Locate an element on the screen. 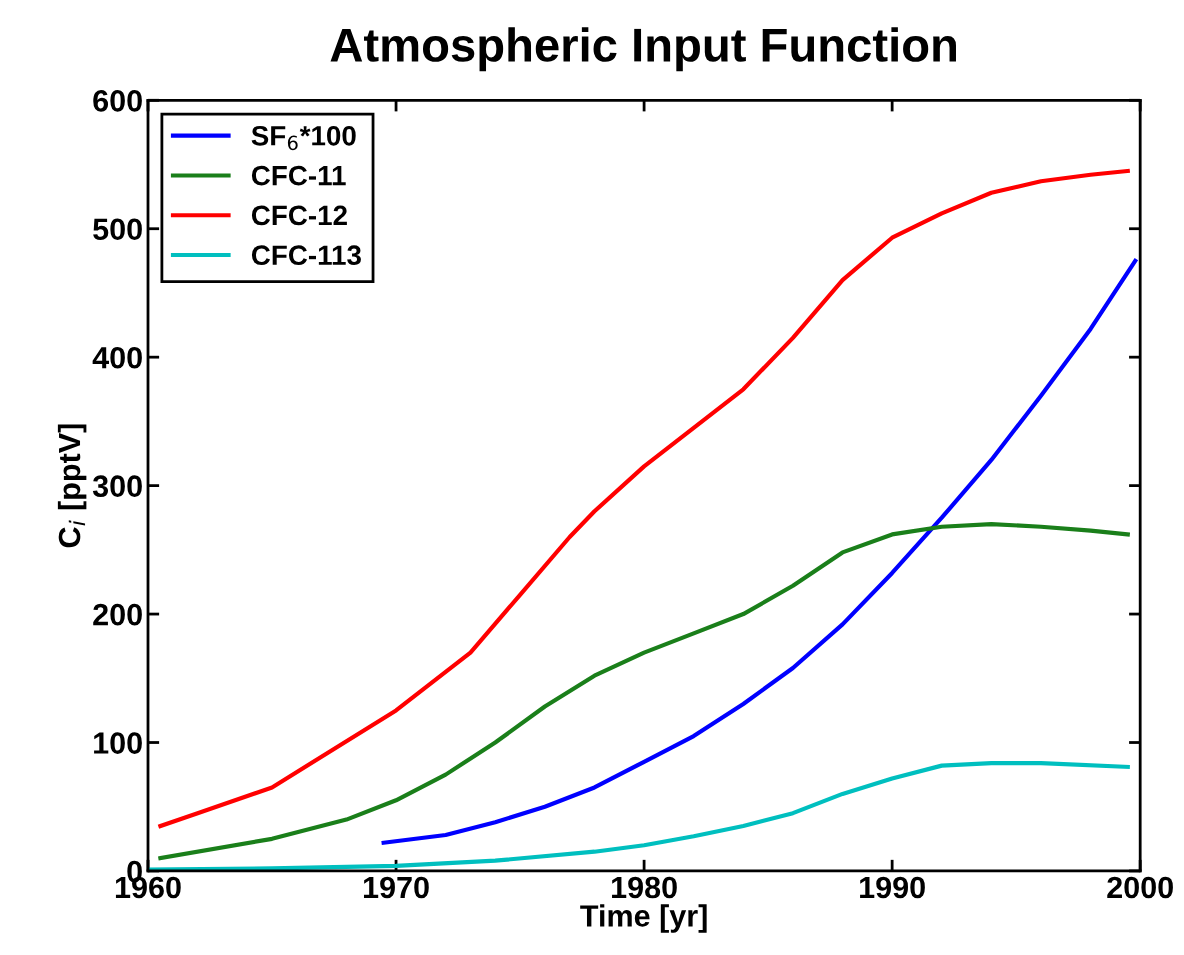  x-tick-label: 1980 is located at coordinates (644, 887).